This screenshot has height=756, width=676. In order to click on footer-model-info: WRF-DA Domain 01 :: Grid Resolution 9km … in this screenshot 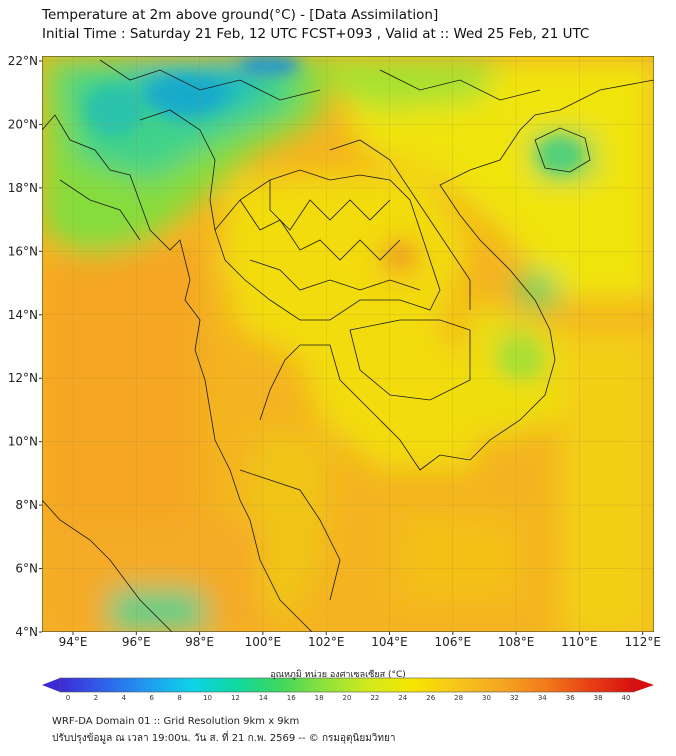, I will do `click(176, 721)`.